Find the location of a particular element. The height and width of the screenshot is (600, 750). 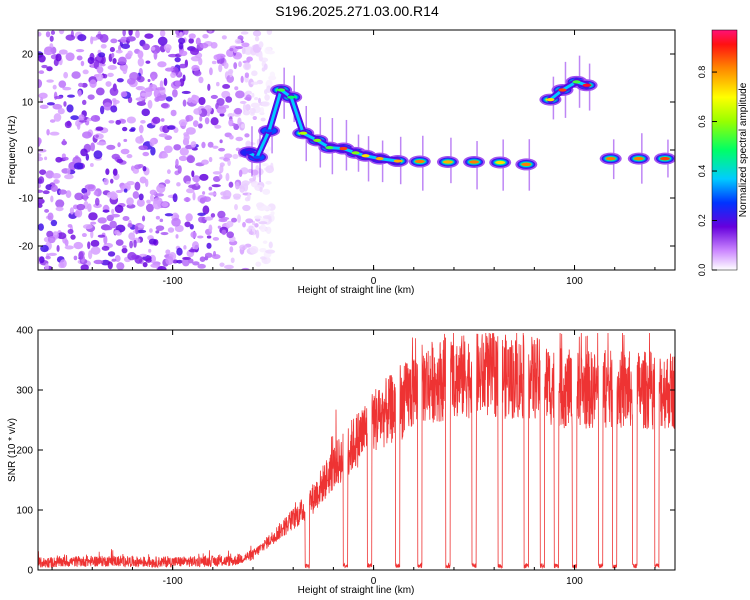

spectrogram-x-tick-label: 100 is located at coordinates (574, 281).